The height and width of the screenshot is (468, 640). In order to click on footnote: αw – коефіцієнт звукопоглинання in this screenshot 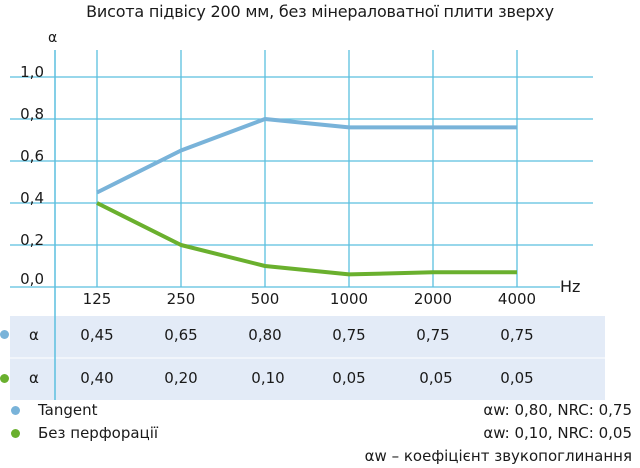, I will do `click(498, 456)`.